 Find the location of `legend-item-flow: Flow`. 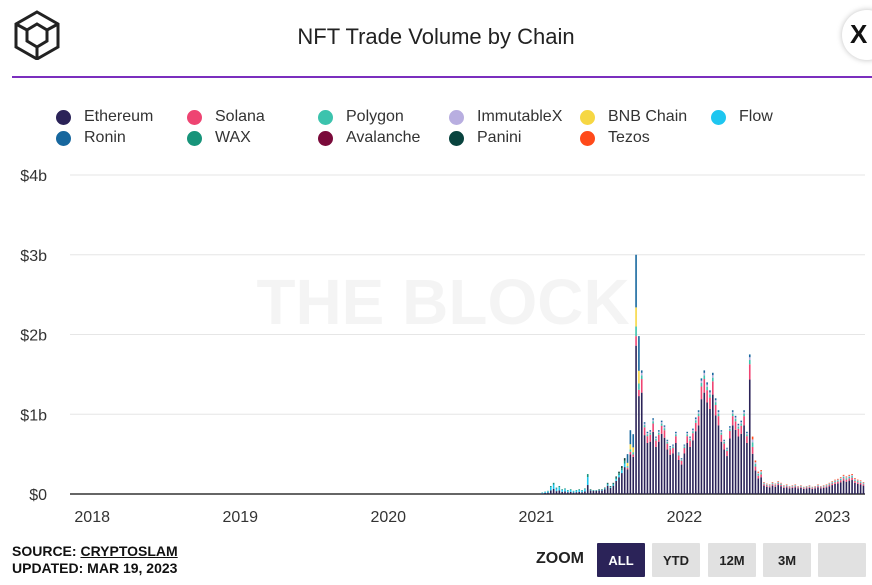

legend-item-flow: Flow is located at coordinates (742, 117).